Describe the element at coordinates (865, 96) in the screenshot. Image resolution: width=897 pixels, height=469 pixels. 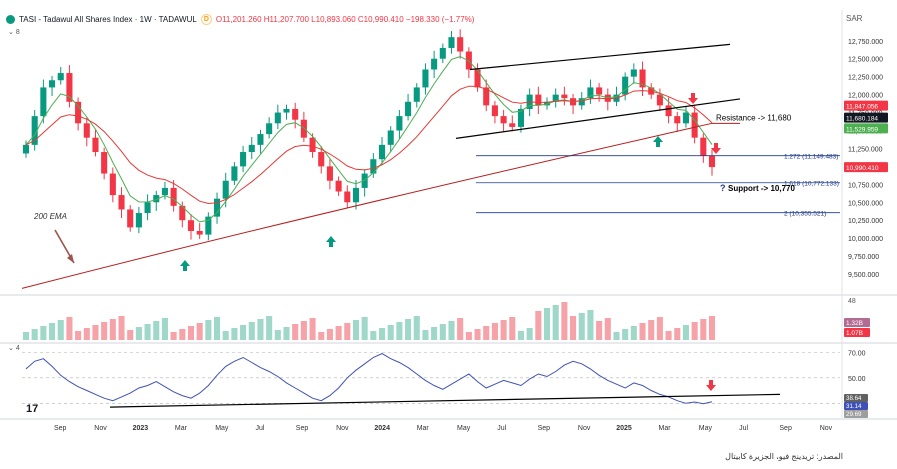
I see `y-tick-label: 12,000.000` at that location.